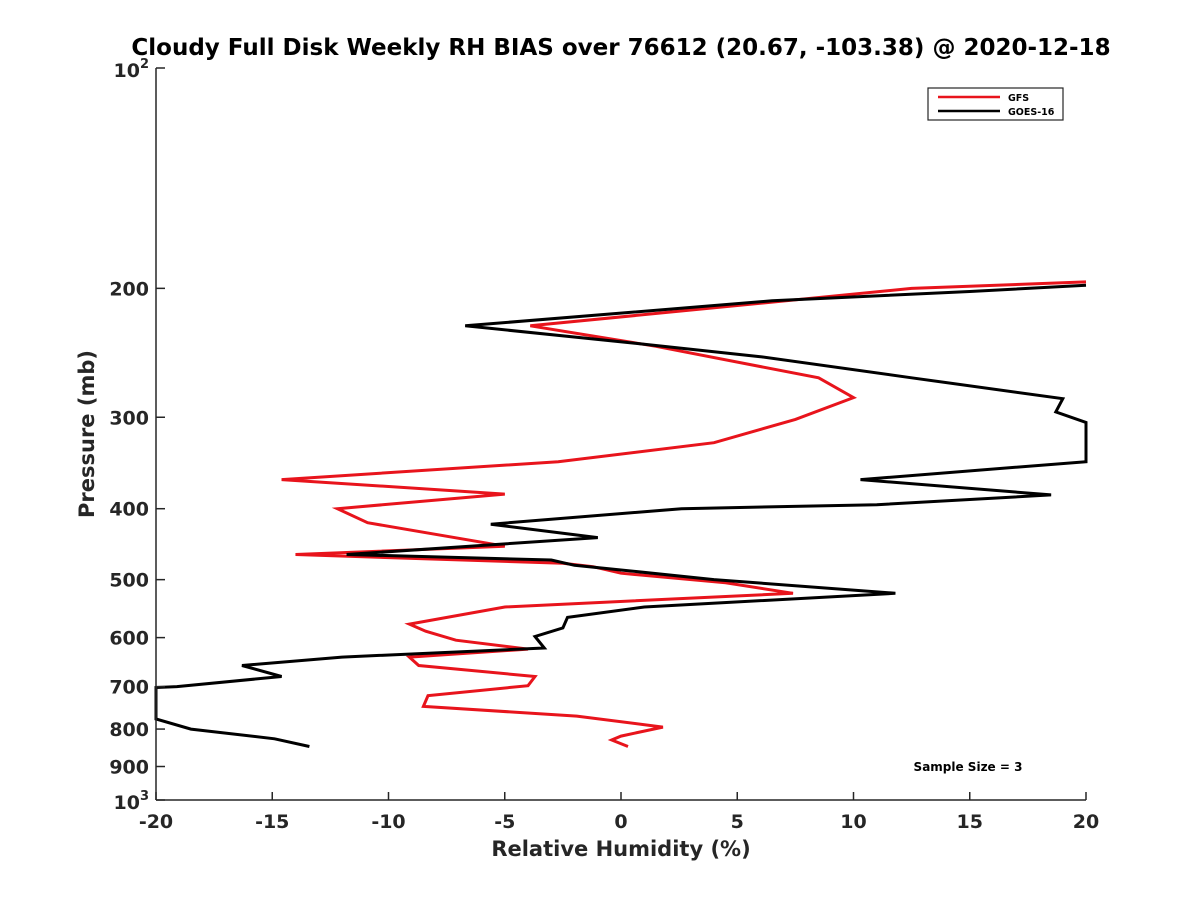 The height and width of the screenshot is (900, 1200). I want to click on x-axis-label: Relative Humidity (%), so click(620, 849).